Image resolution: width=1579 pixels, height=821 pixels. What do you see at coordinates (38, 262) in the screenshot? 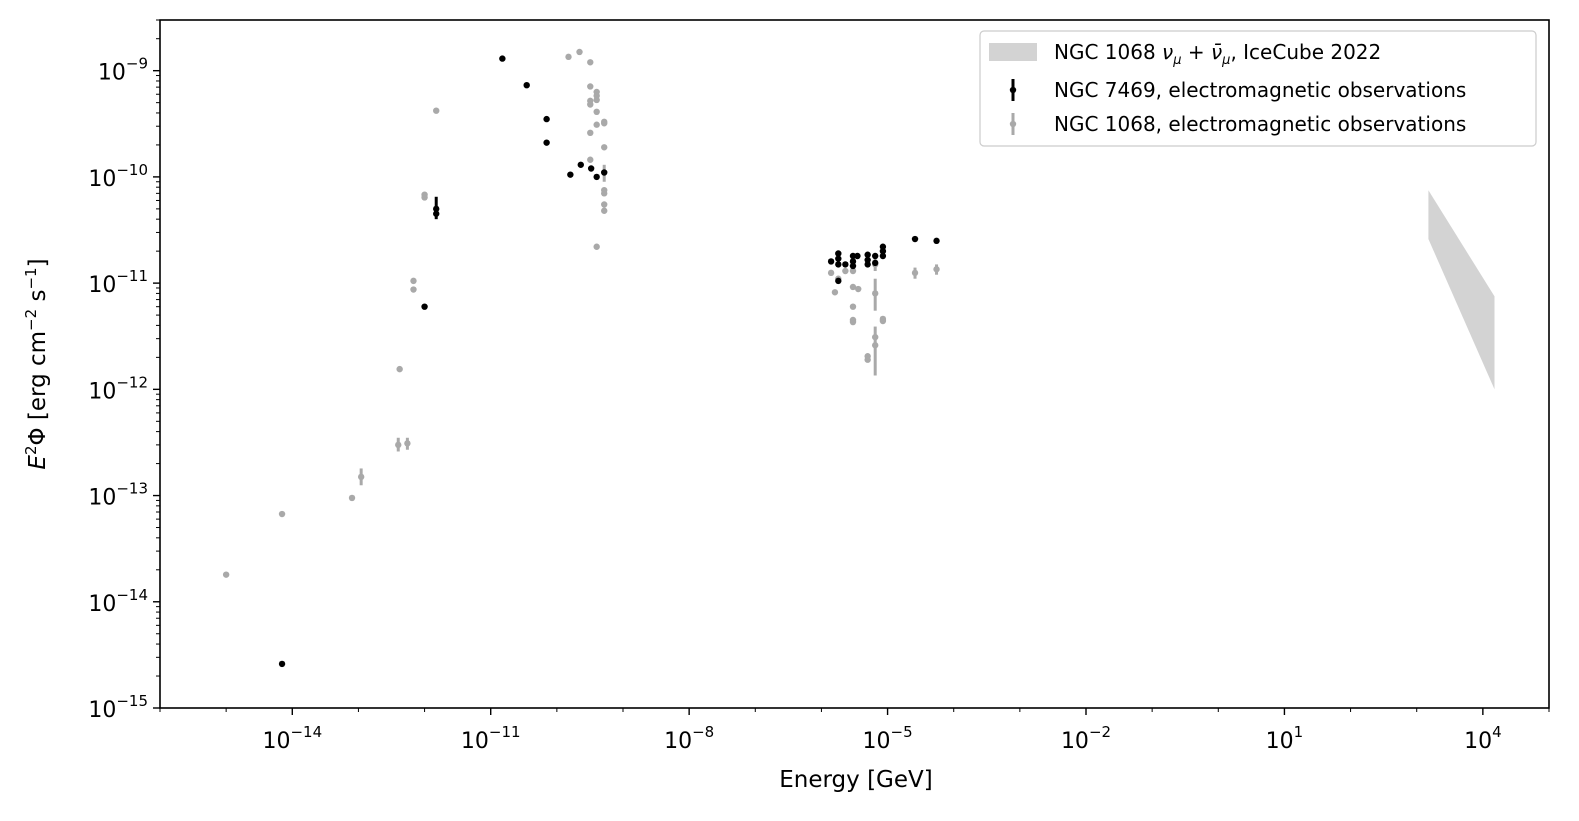
I see `y-axis-label-end: ]` at bounding box center [38, 262].